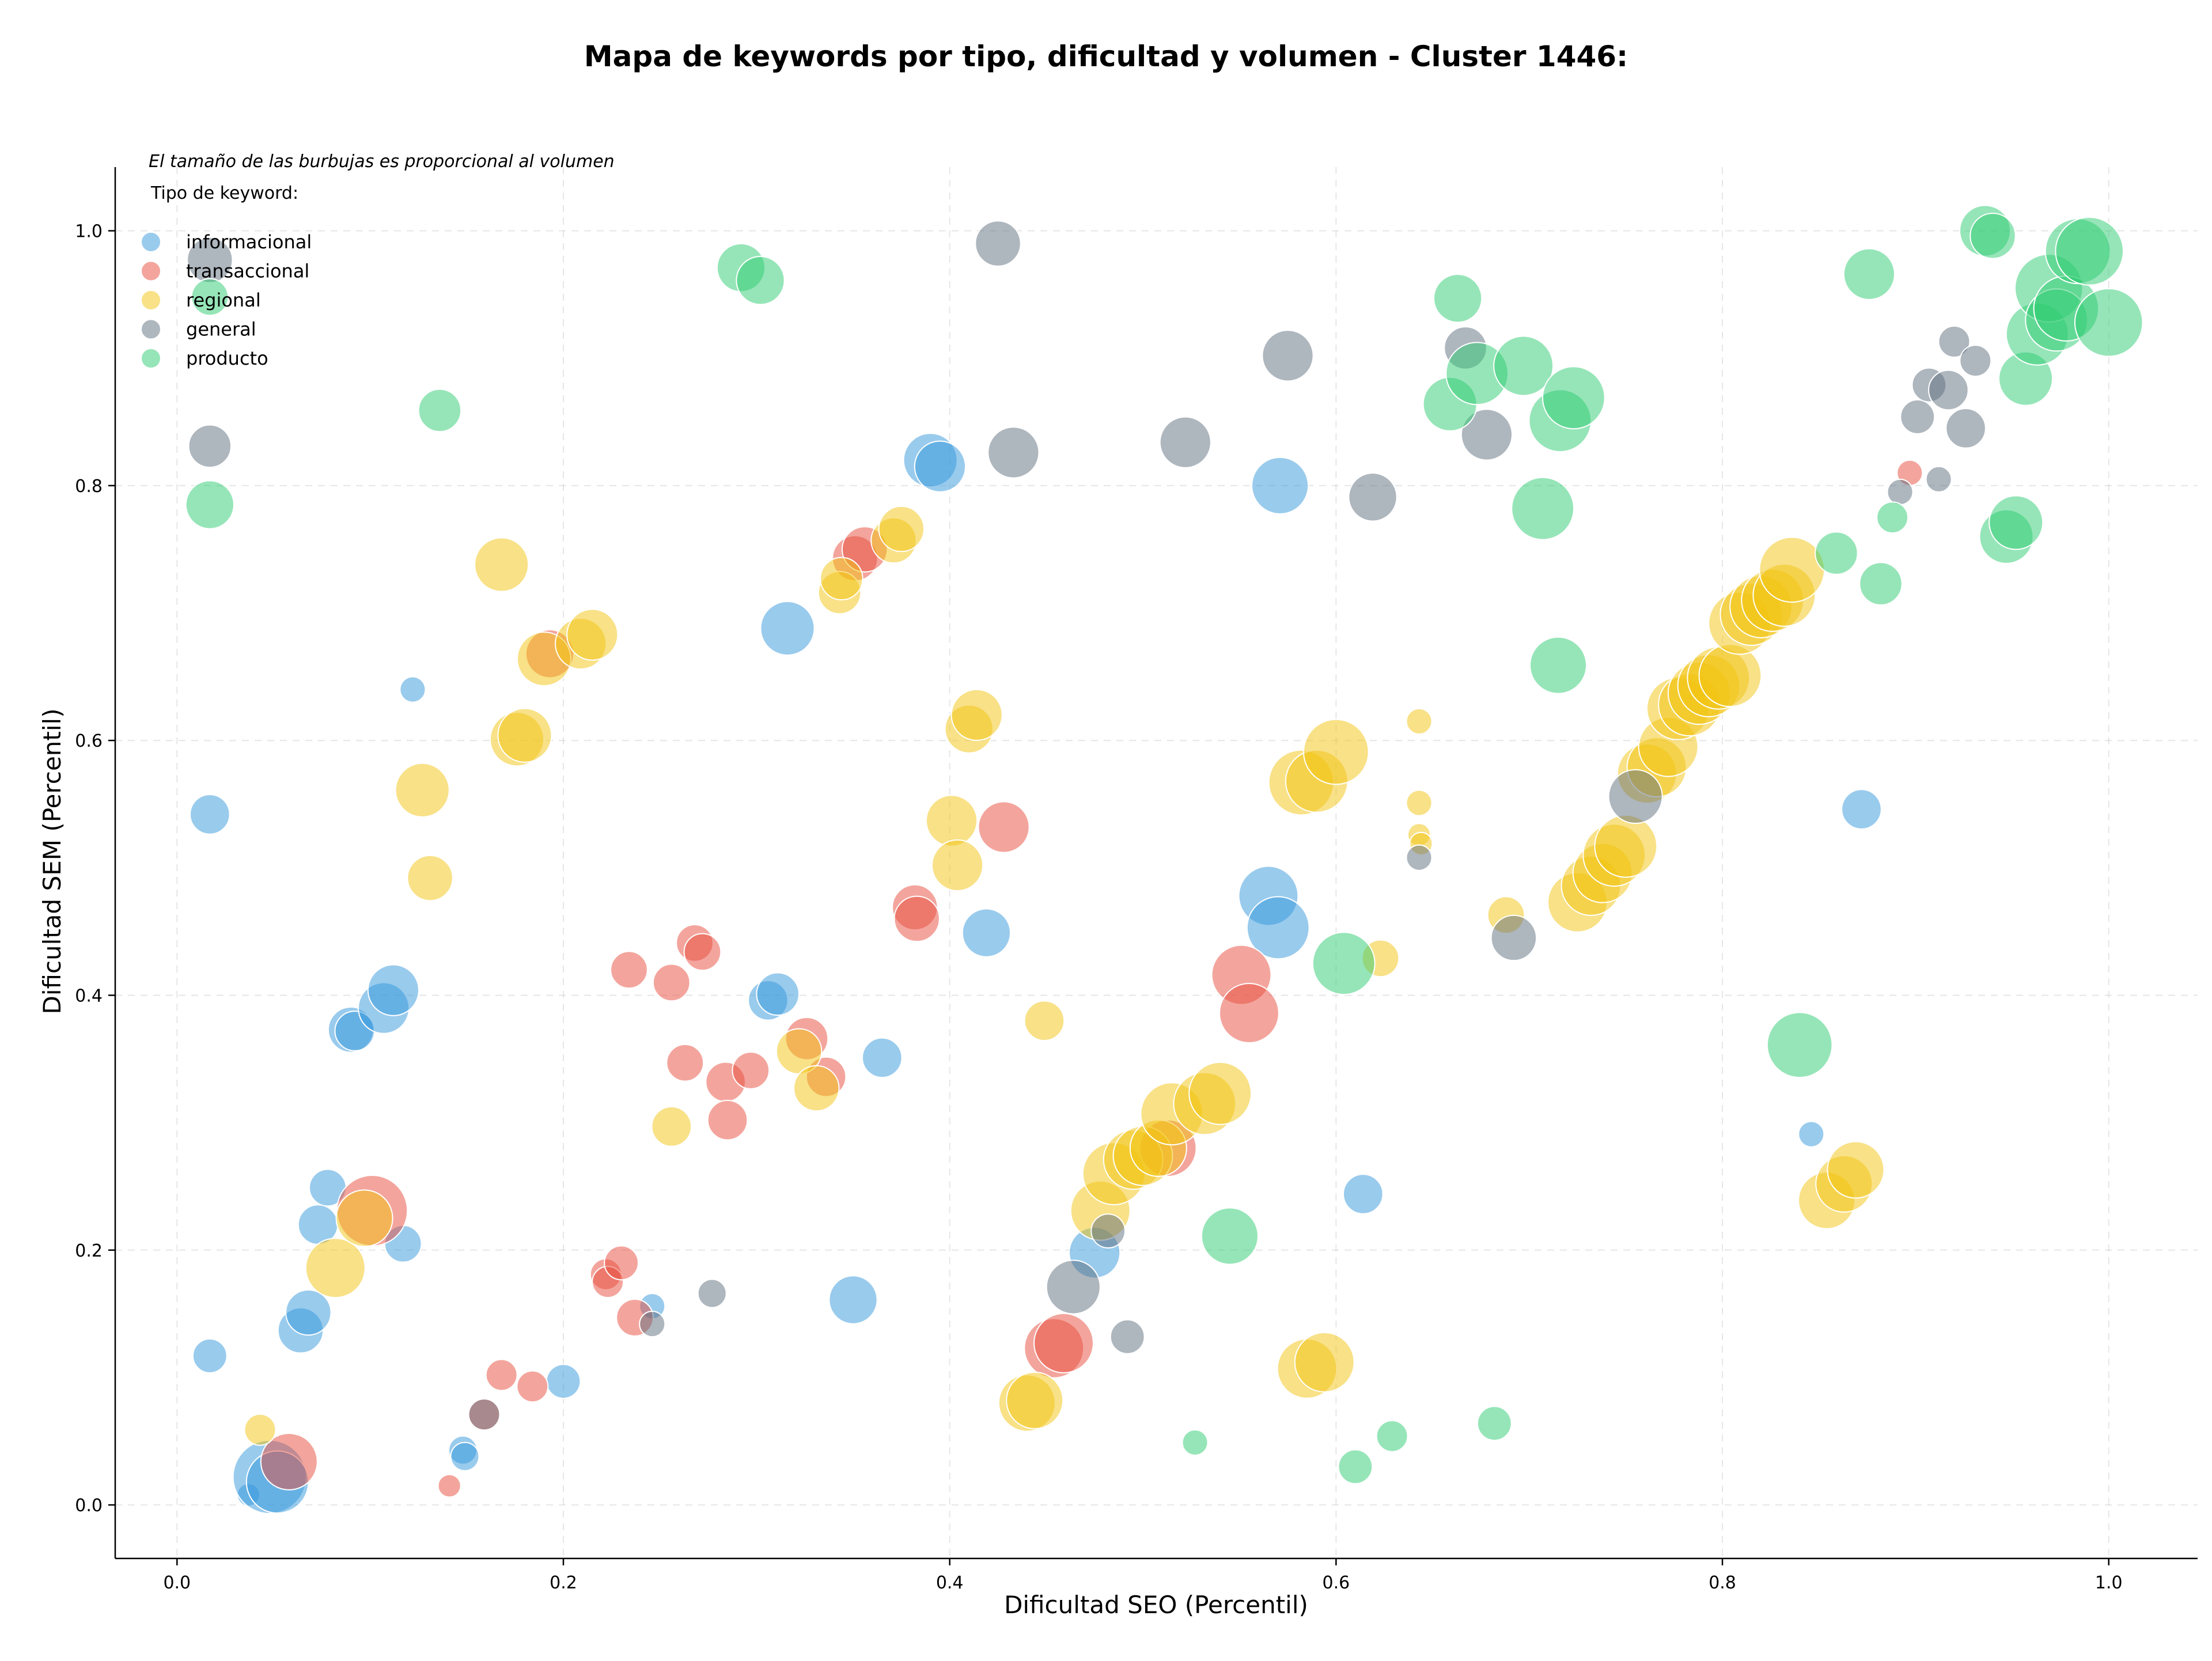  I want to click on legend-item-transaccional: transaccional, so click(225, 271).